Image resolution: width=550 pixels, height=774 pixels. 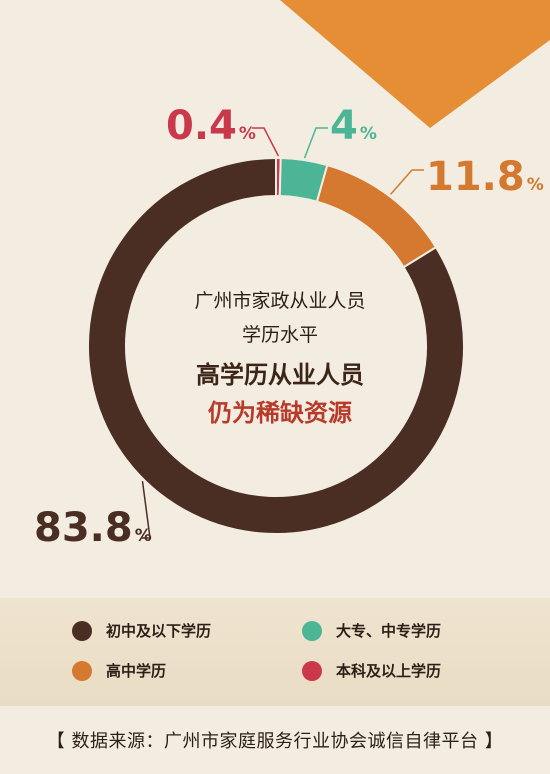 I want to click on leader-line-junior-high, so click(x=146, y=510).